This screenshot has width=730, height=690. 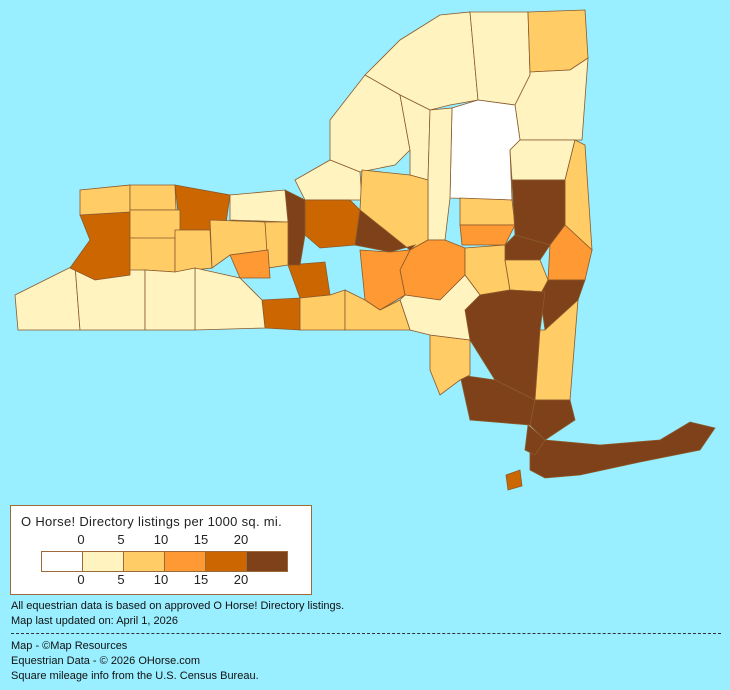 What do you see at coordinates (170, 299) in the screenshot?
I see `county-allegany` at bounding box center [170, 299].